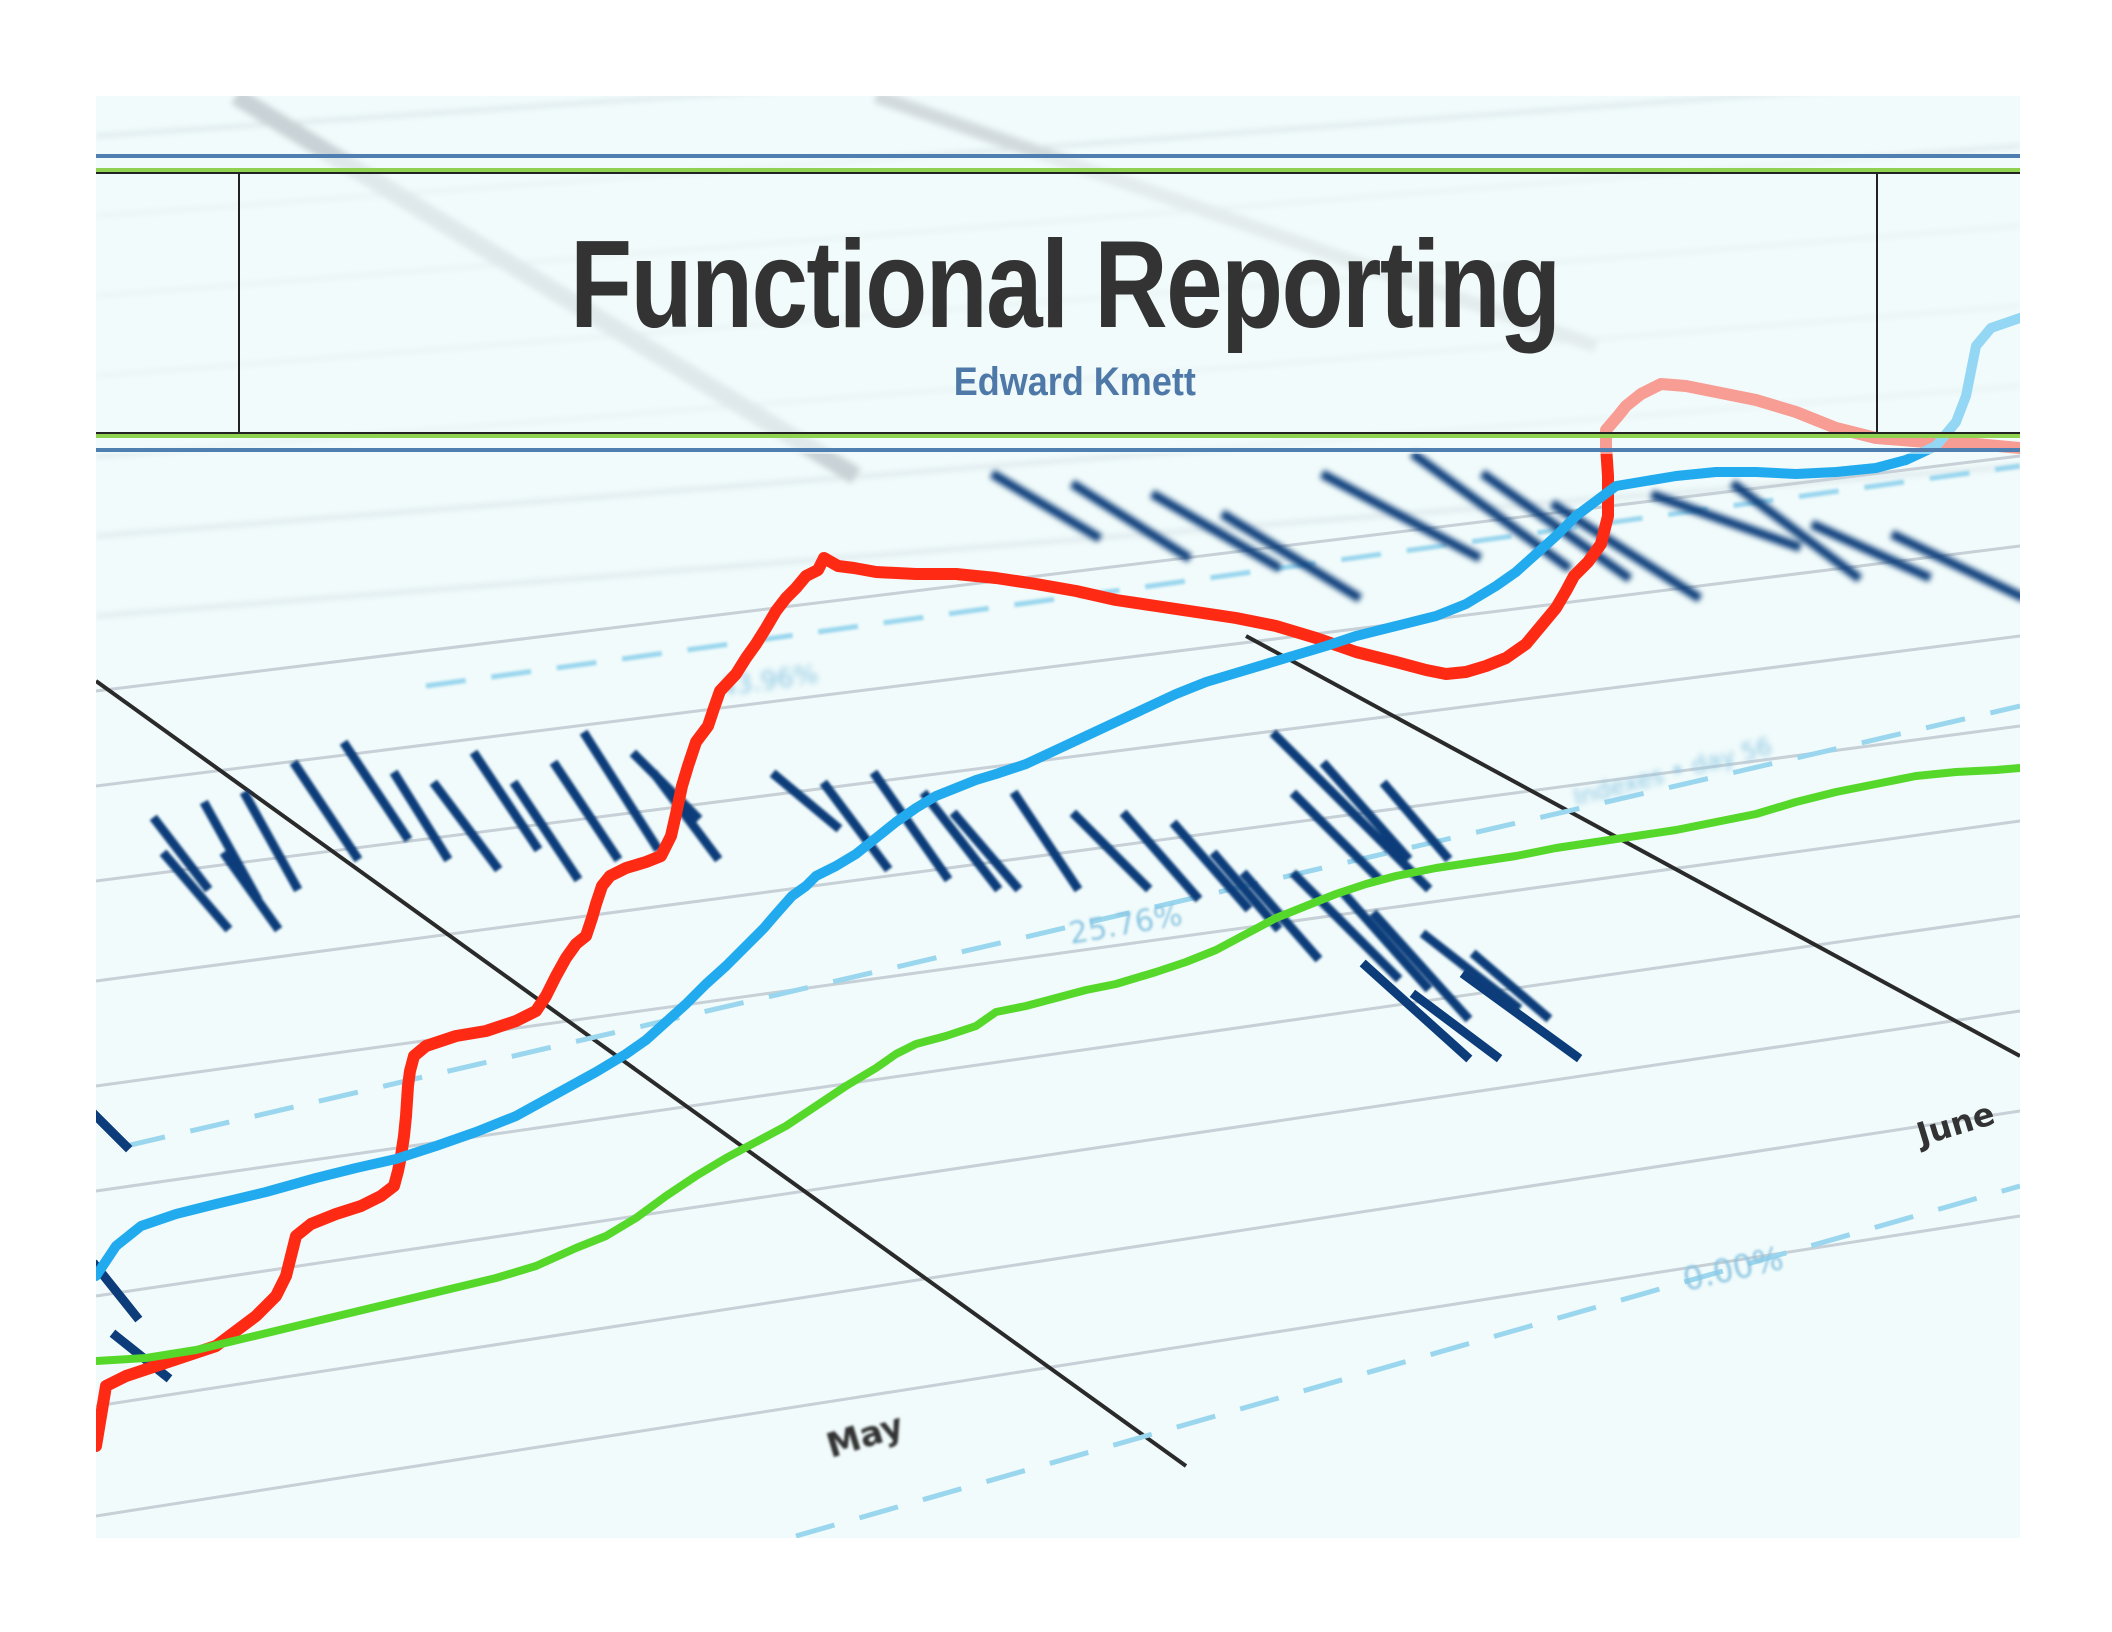 The height and width of the screenshot is (1632, 2112). Describe the element at coordinates (239, 303) in the screenshot. I see `left-frame-line` at that location.